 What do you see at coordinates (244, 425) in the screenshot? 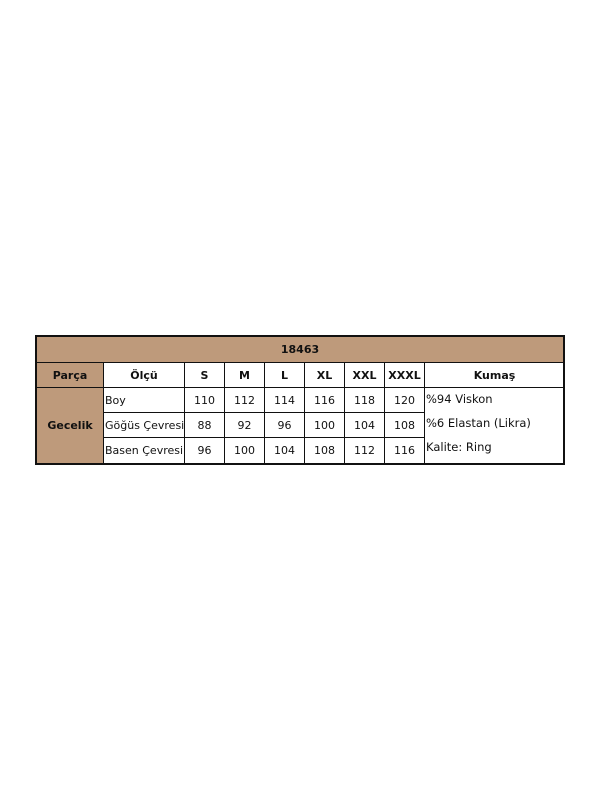
I see `size-value: 92` at bounding box center [244, 425].